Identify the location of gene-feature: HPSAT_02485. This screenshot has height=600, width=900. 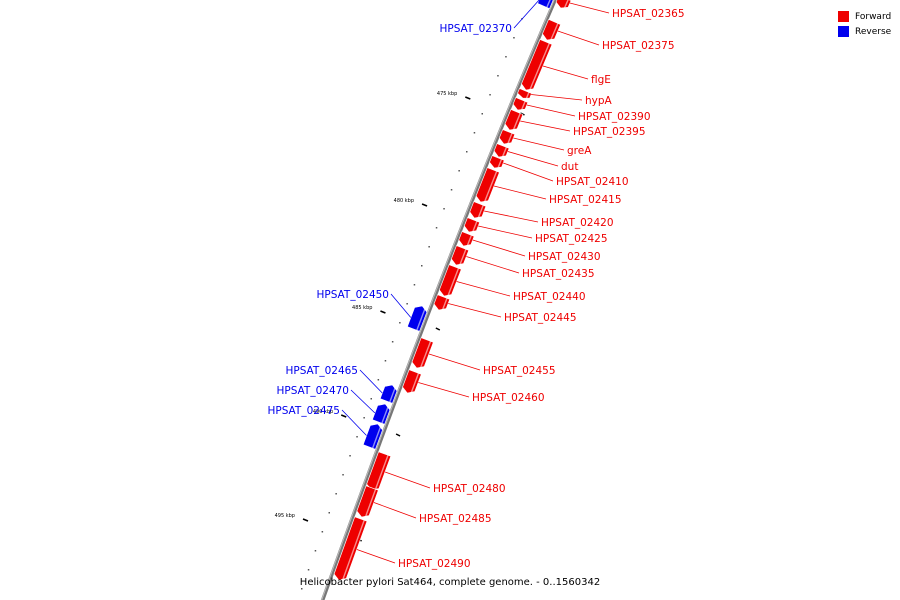
(424, 505).